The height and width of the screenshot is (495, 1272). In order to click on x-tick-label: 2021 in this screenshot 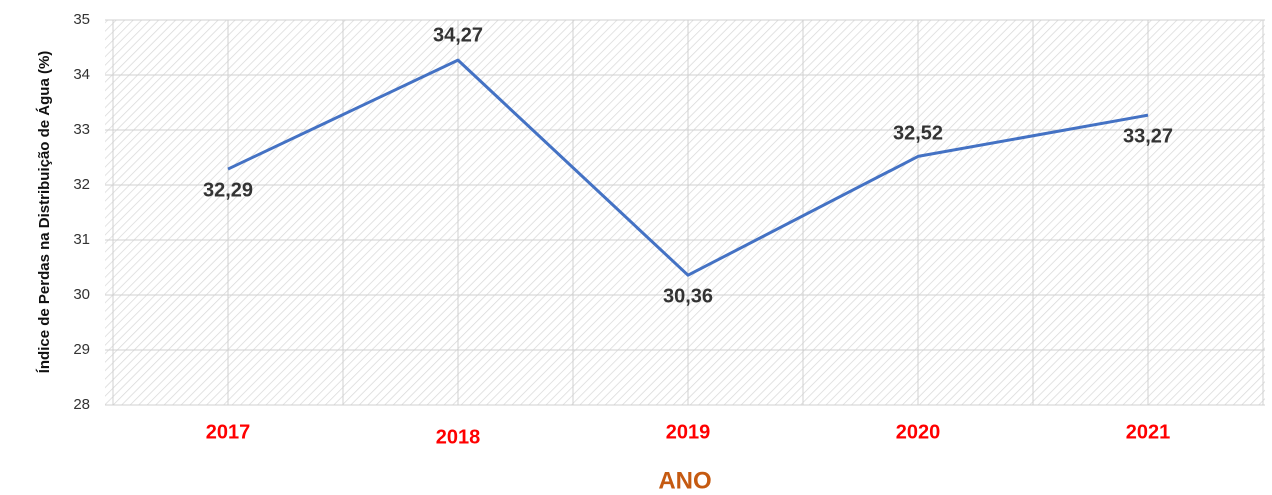, I will do `click(1148, 432)`.